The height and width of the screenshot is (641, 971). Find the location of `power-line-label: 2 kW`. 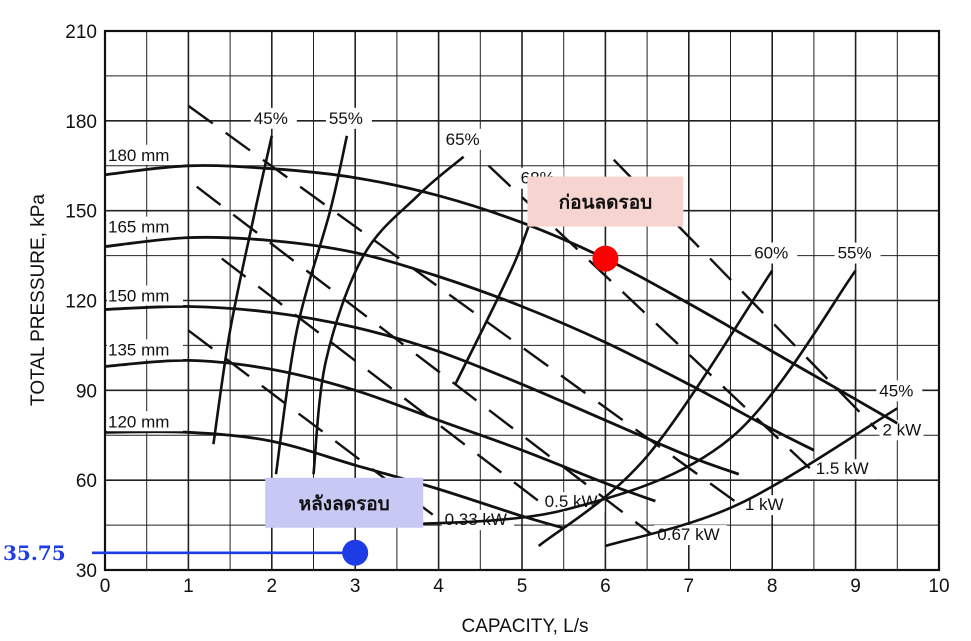

power-line-label: 2 kW is located at coordinates (901, 429).